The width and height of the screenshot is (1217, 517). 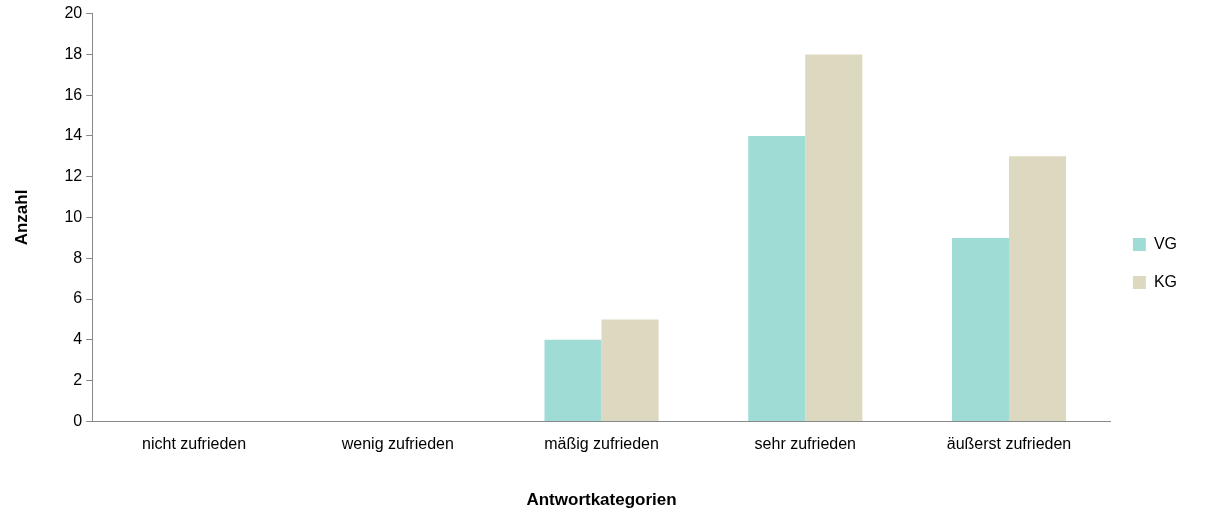 What do you see at coordinates (73, 94) in the screenshot?
I see `y-tick-label: 16` at bounding box center [73, 94].